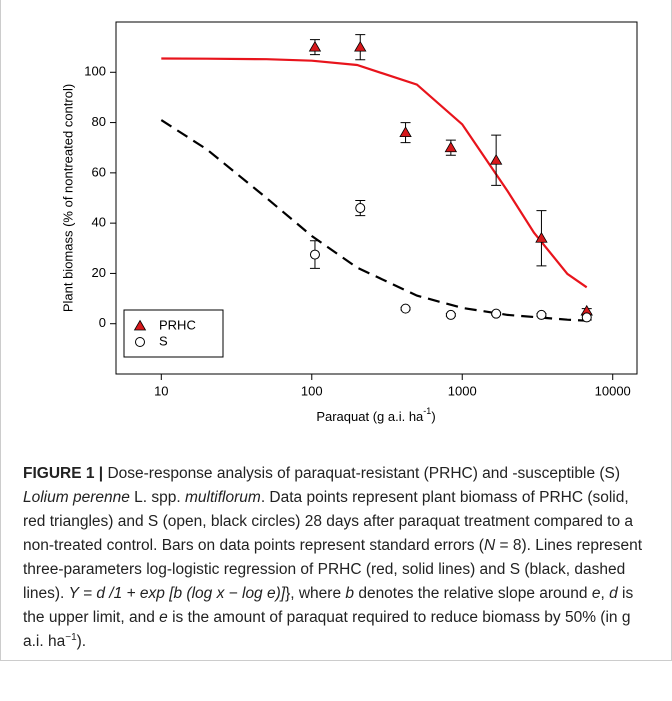 The height and width of the screenshot is (701, 672). Describe the element at coordinates (76, 497) in the screenshot. I see `caption-italic: Lolium perenne` at that location.